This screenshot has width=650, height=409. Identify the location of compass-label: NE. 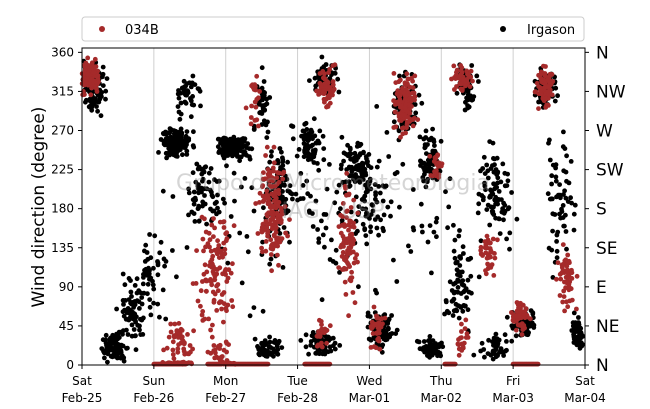
(607, 327).